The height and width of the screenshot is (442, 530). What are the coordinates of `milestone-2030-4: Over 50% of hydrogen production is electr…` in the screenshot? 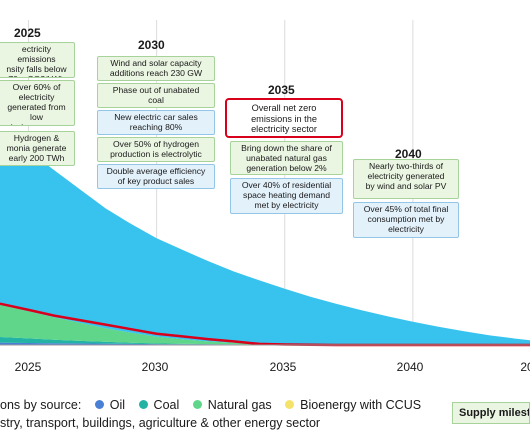 It's located at (156, 149).